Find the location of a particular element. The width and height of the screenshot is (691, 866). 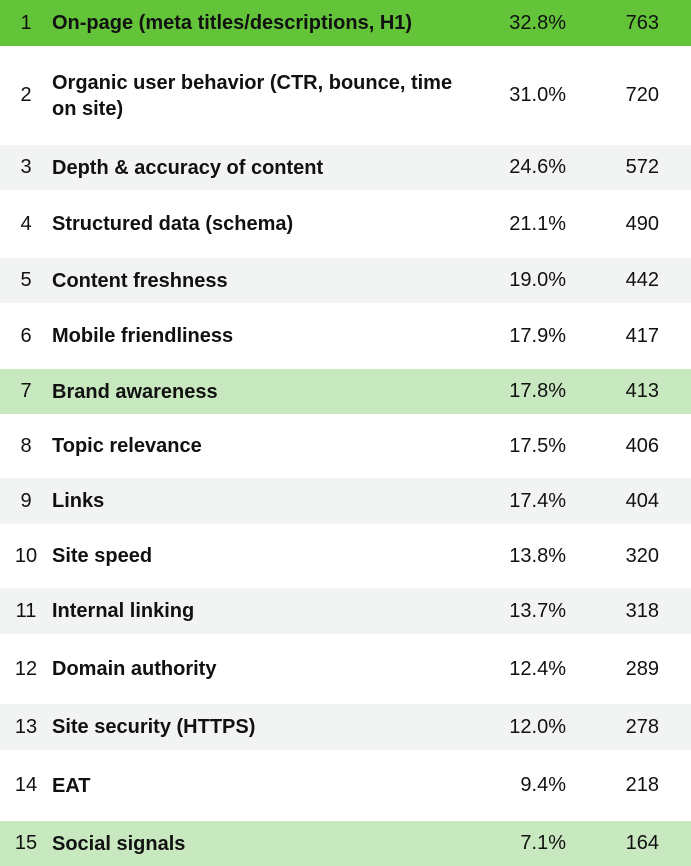

table-row: 10 Site speed 13.8% 320 is located at coordinates (345, 556).